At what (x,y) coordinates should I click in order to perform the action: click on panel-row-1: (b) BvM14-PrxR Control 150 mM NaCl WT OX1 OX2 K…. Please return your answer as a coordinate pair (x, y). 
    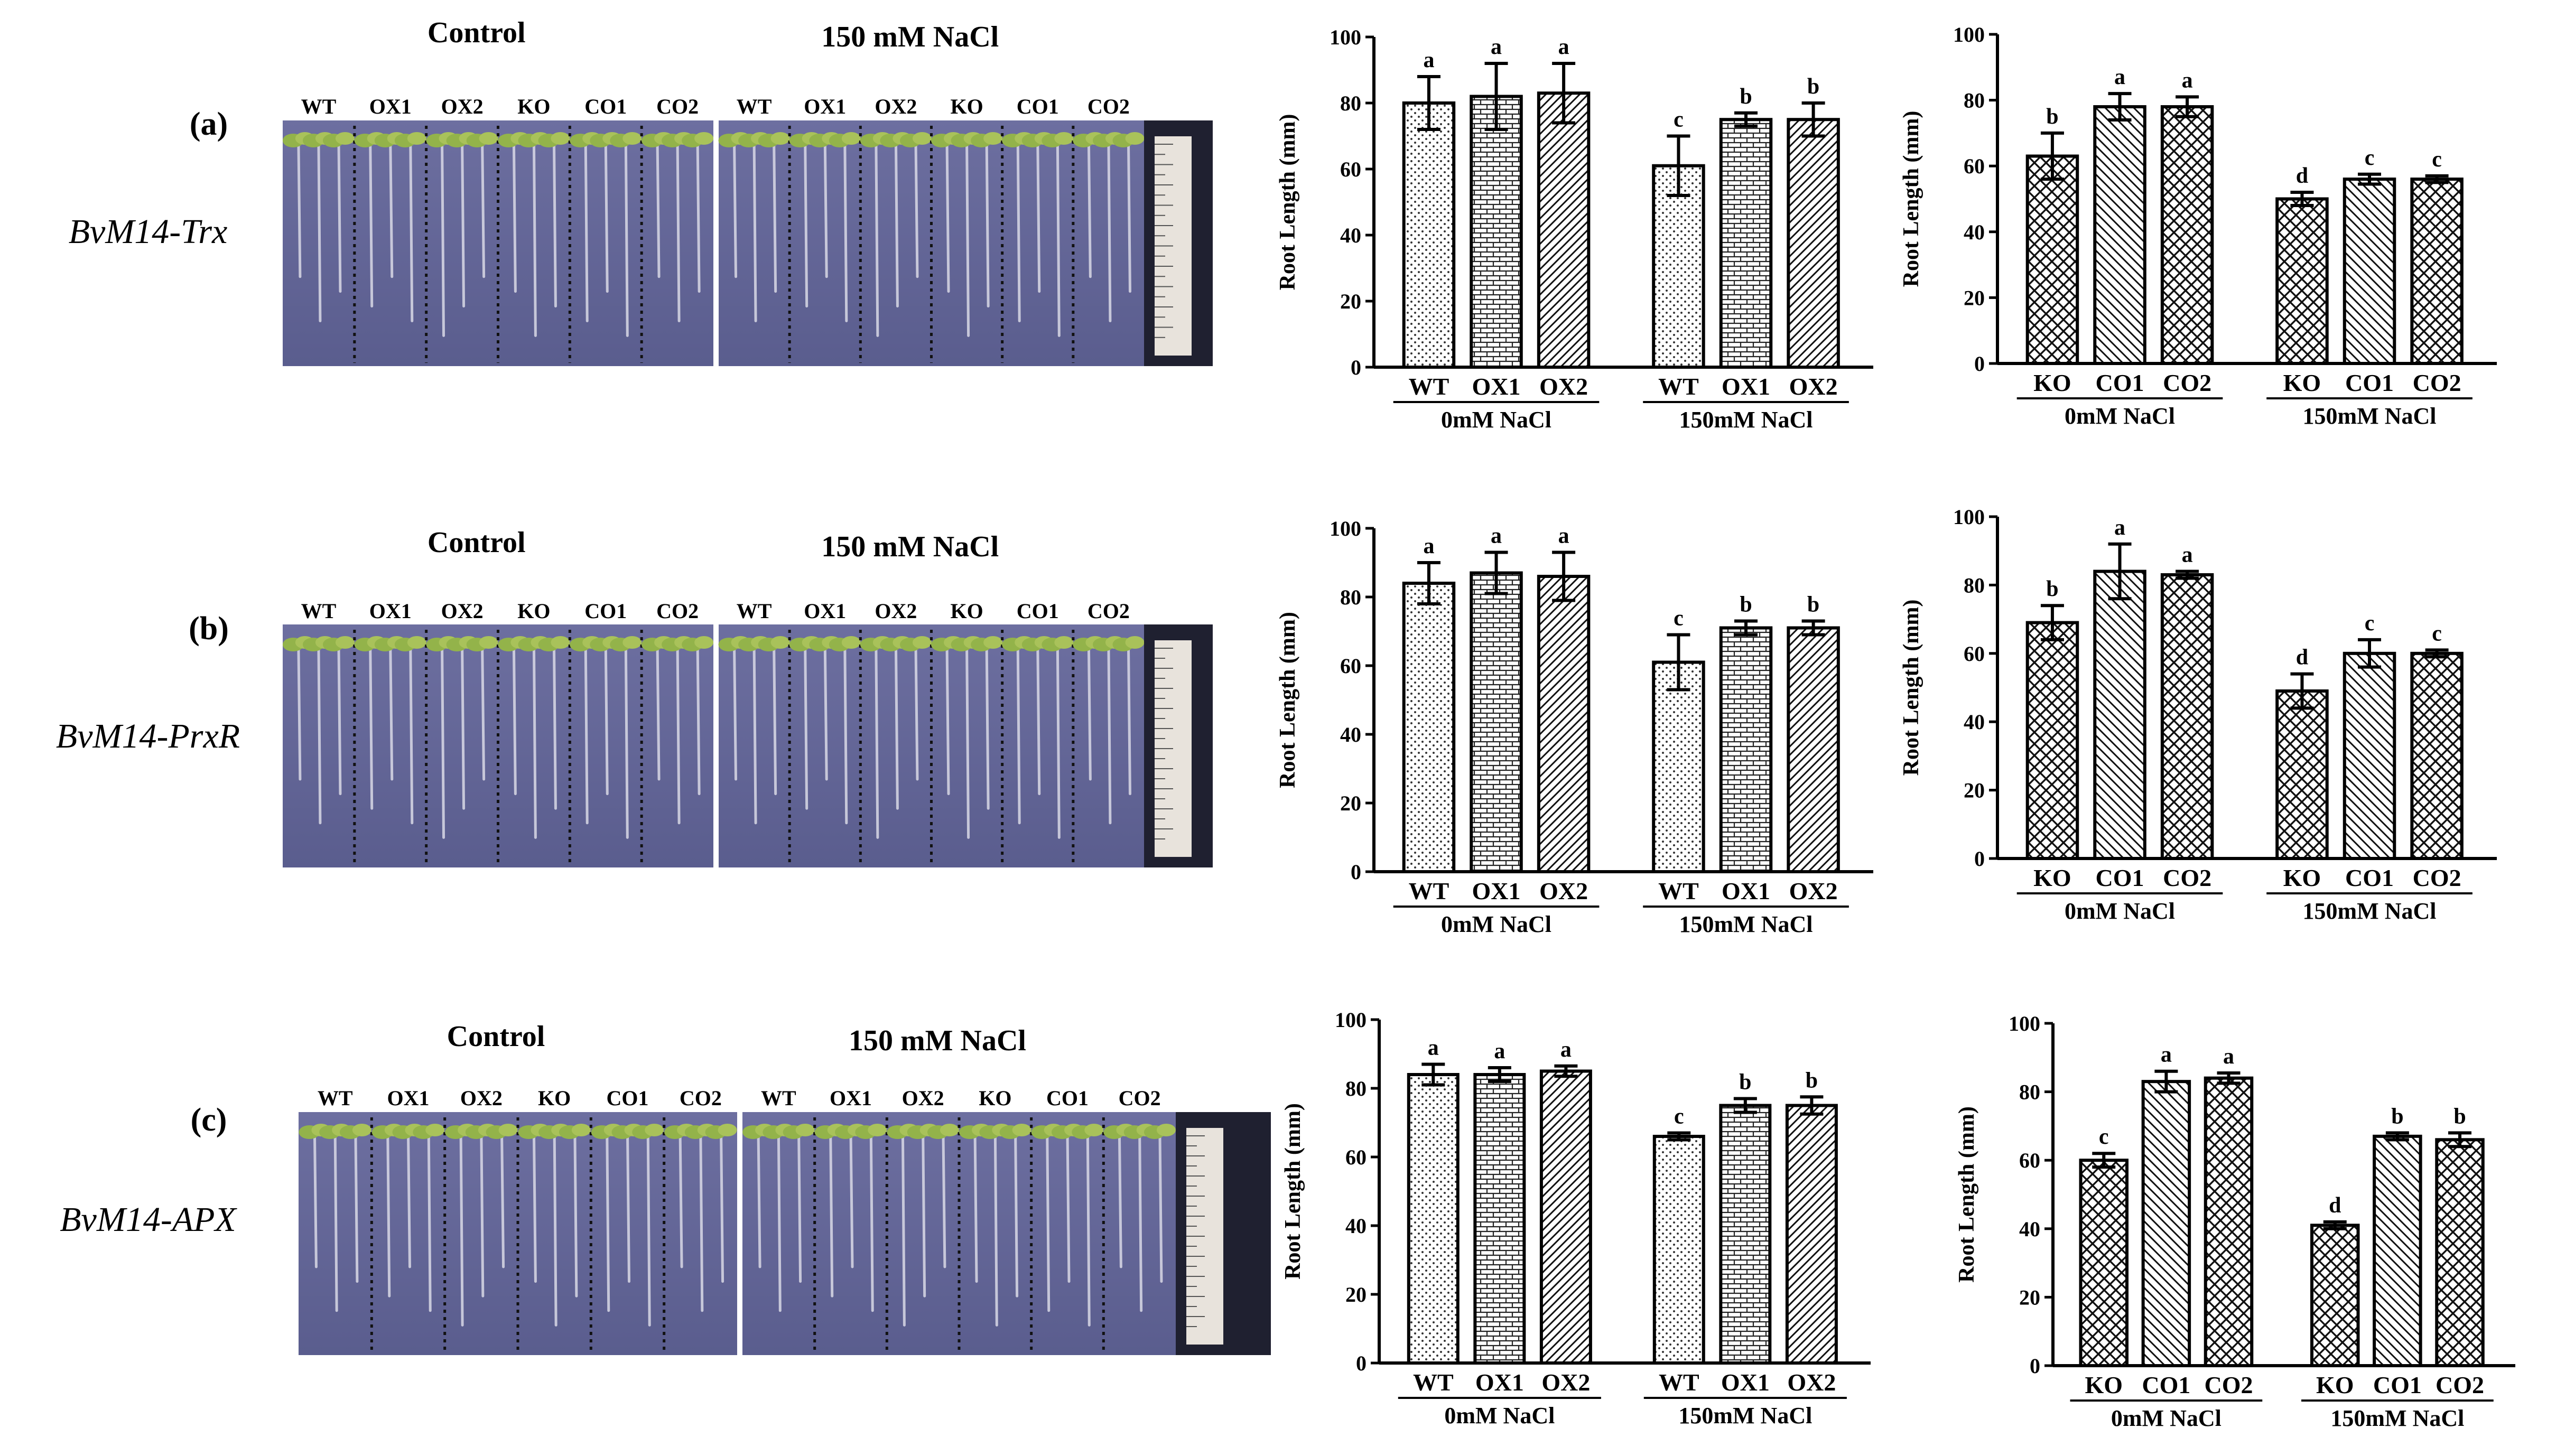
    Looking at the image, I should click on (634, 696).